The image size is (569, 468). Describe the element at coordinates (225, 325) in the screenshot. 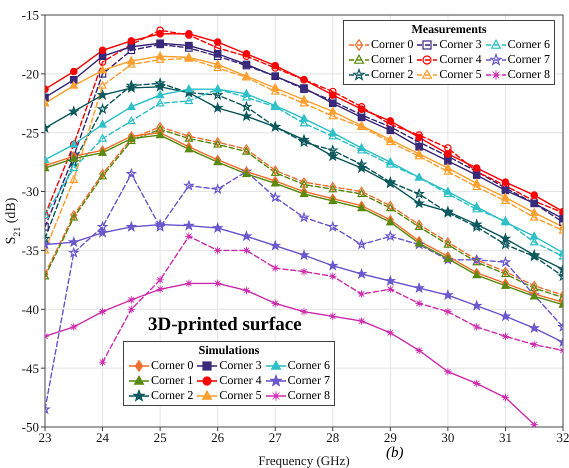

I see `annotation: 3D-printed surface` at that location.